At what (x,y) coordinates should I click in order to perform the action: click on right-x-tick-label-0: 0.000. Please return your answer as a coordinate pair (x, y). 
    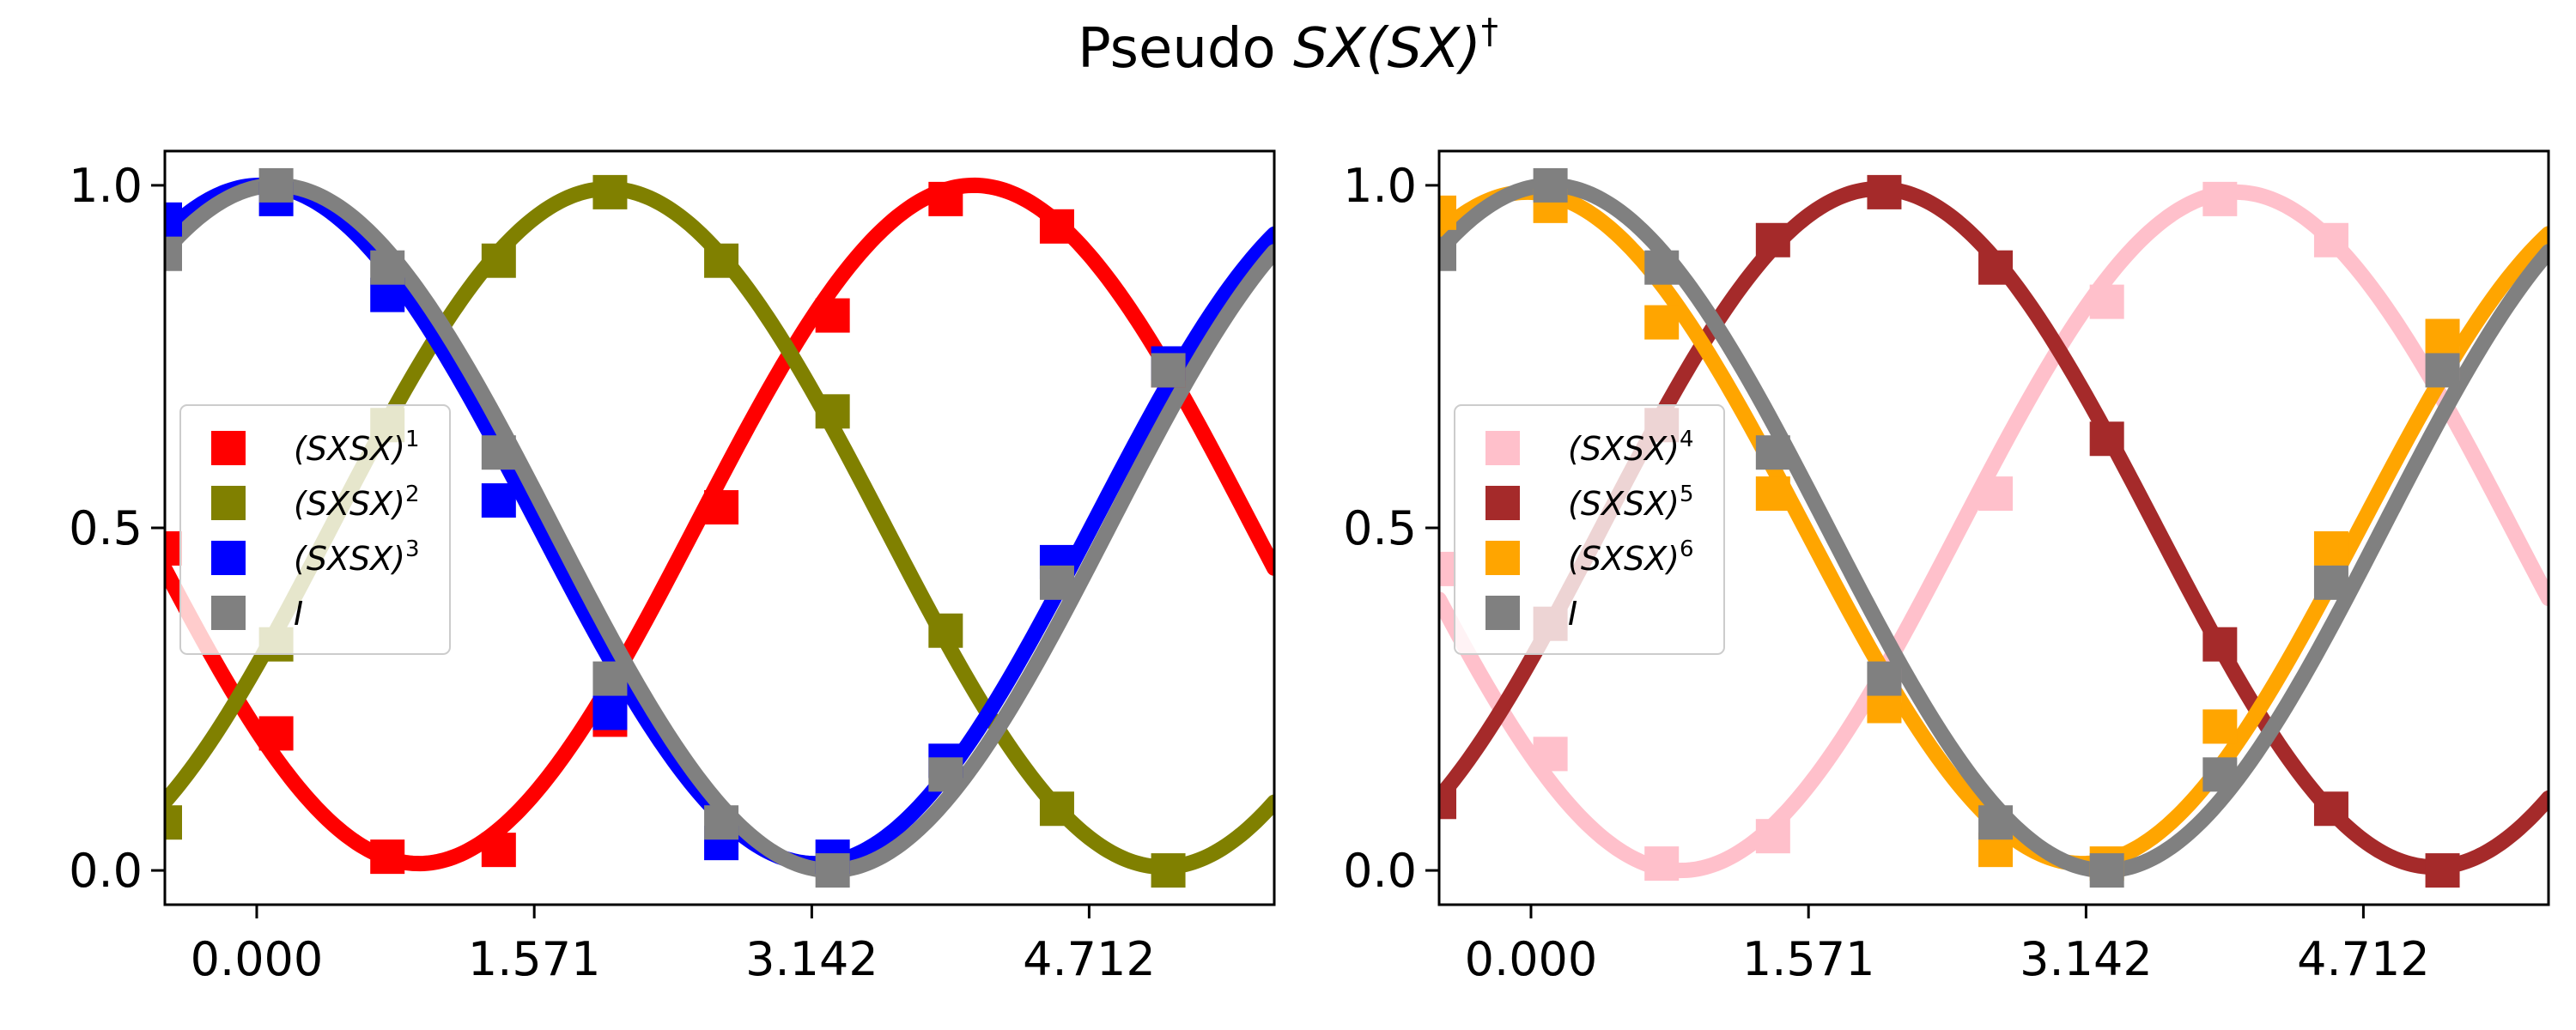
    Looking at the image, I should click on (1532, 959).